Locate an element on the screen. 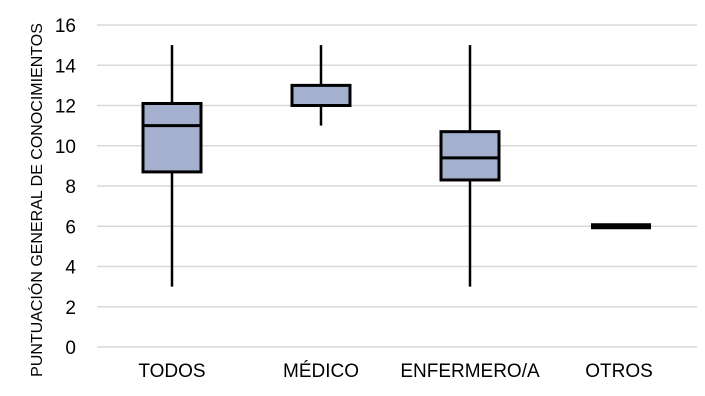 The width and height of the screenshot is (705, 396). box-median-bar is located at coordinates (621, 226).